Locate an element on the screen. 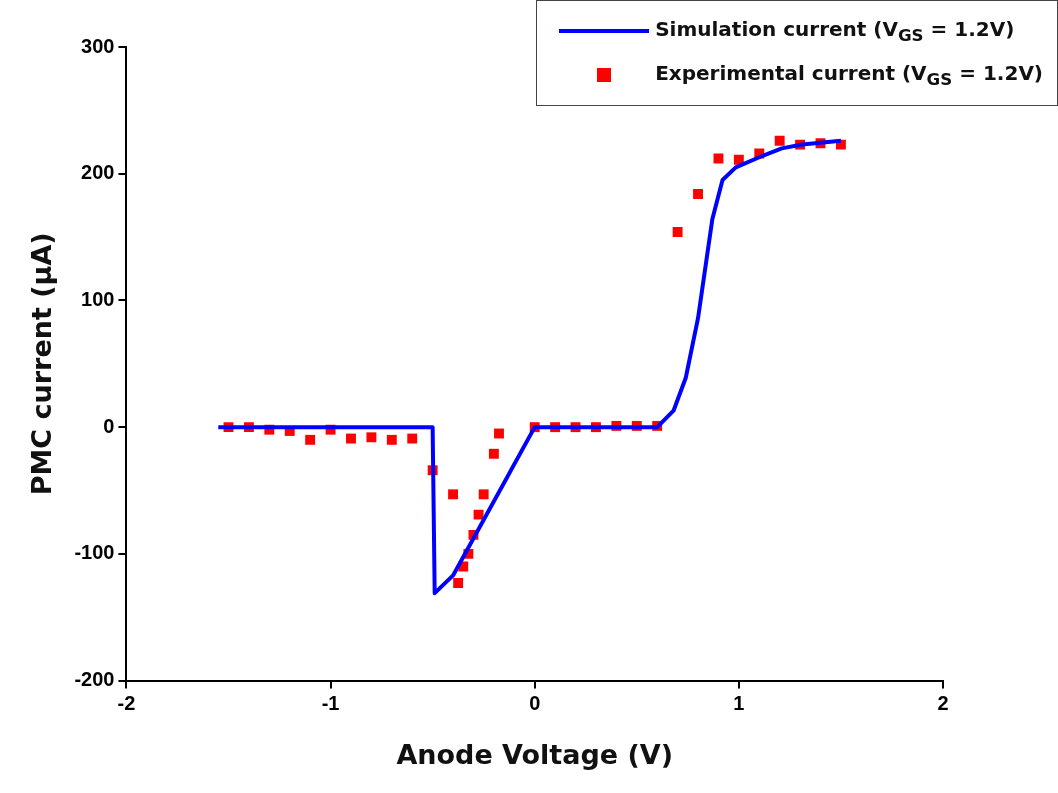  y-axis-title: PMC current (μA) is located at coordinates (42, 364).